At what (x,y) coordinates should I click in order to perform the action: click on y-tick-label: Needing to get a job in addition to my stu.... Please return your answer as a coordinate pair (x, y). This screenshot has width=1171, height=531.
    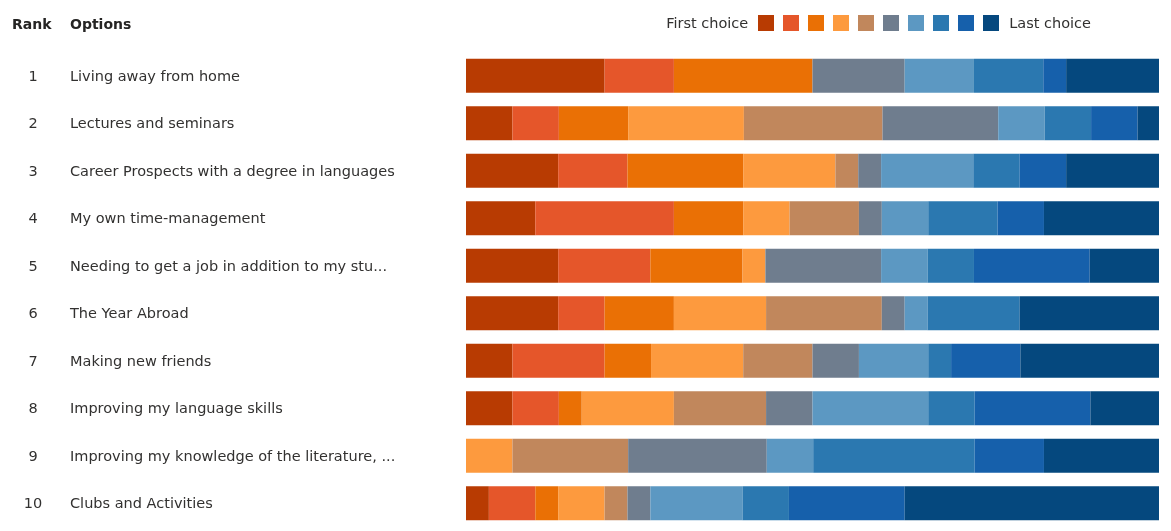
    Looking at the image, I should click on (228, 265).